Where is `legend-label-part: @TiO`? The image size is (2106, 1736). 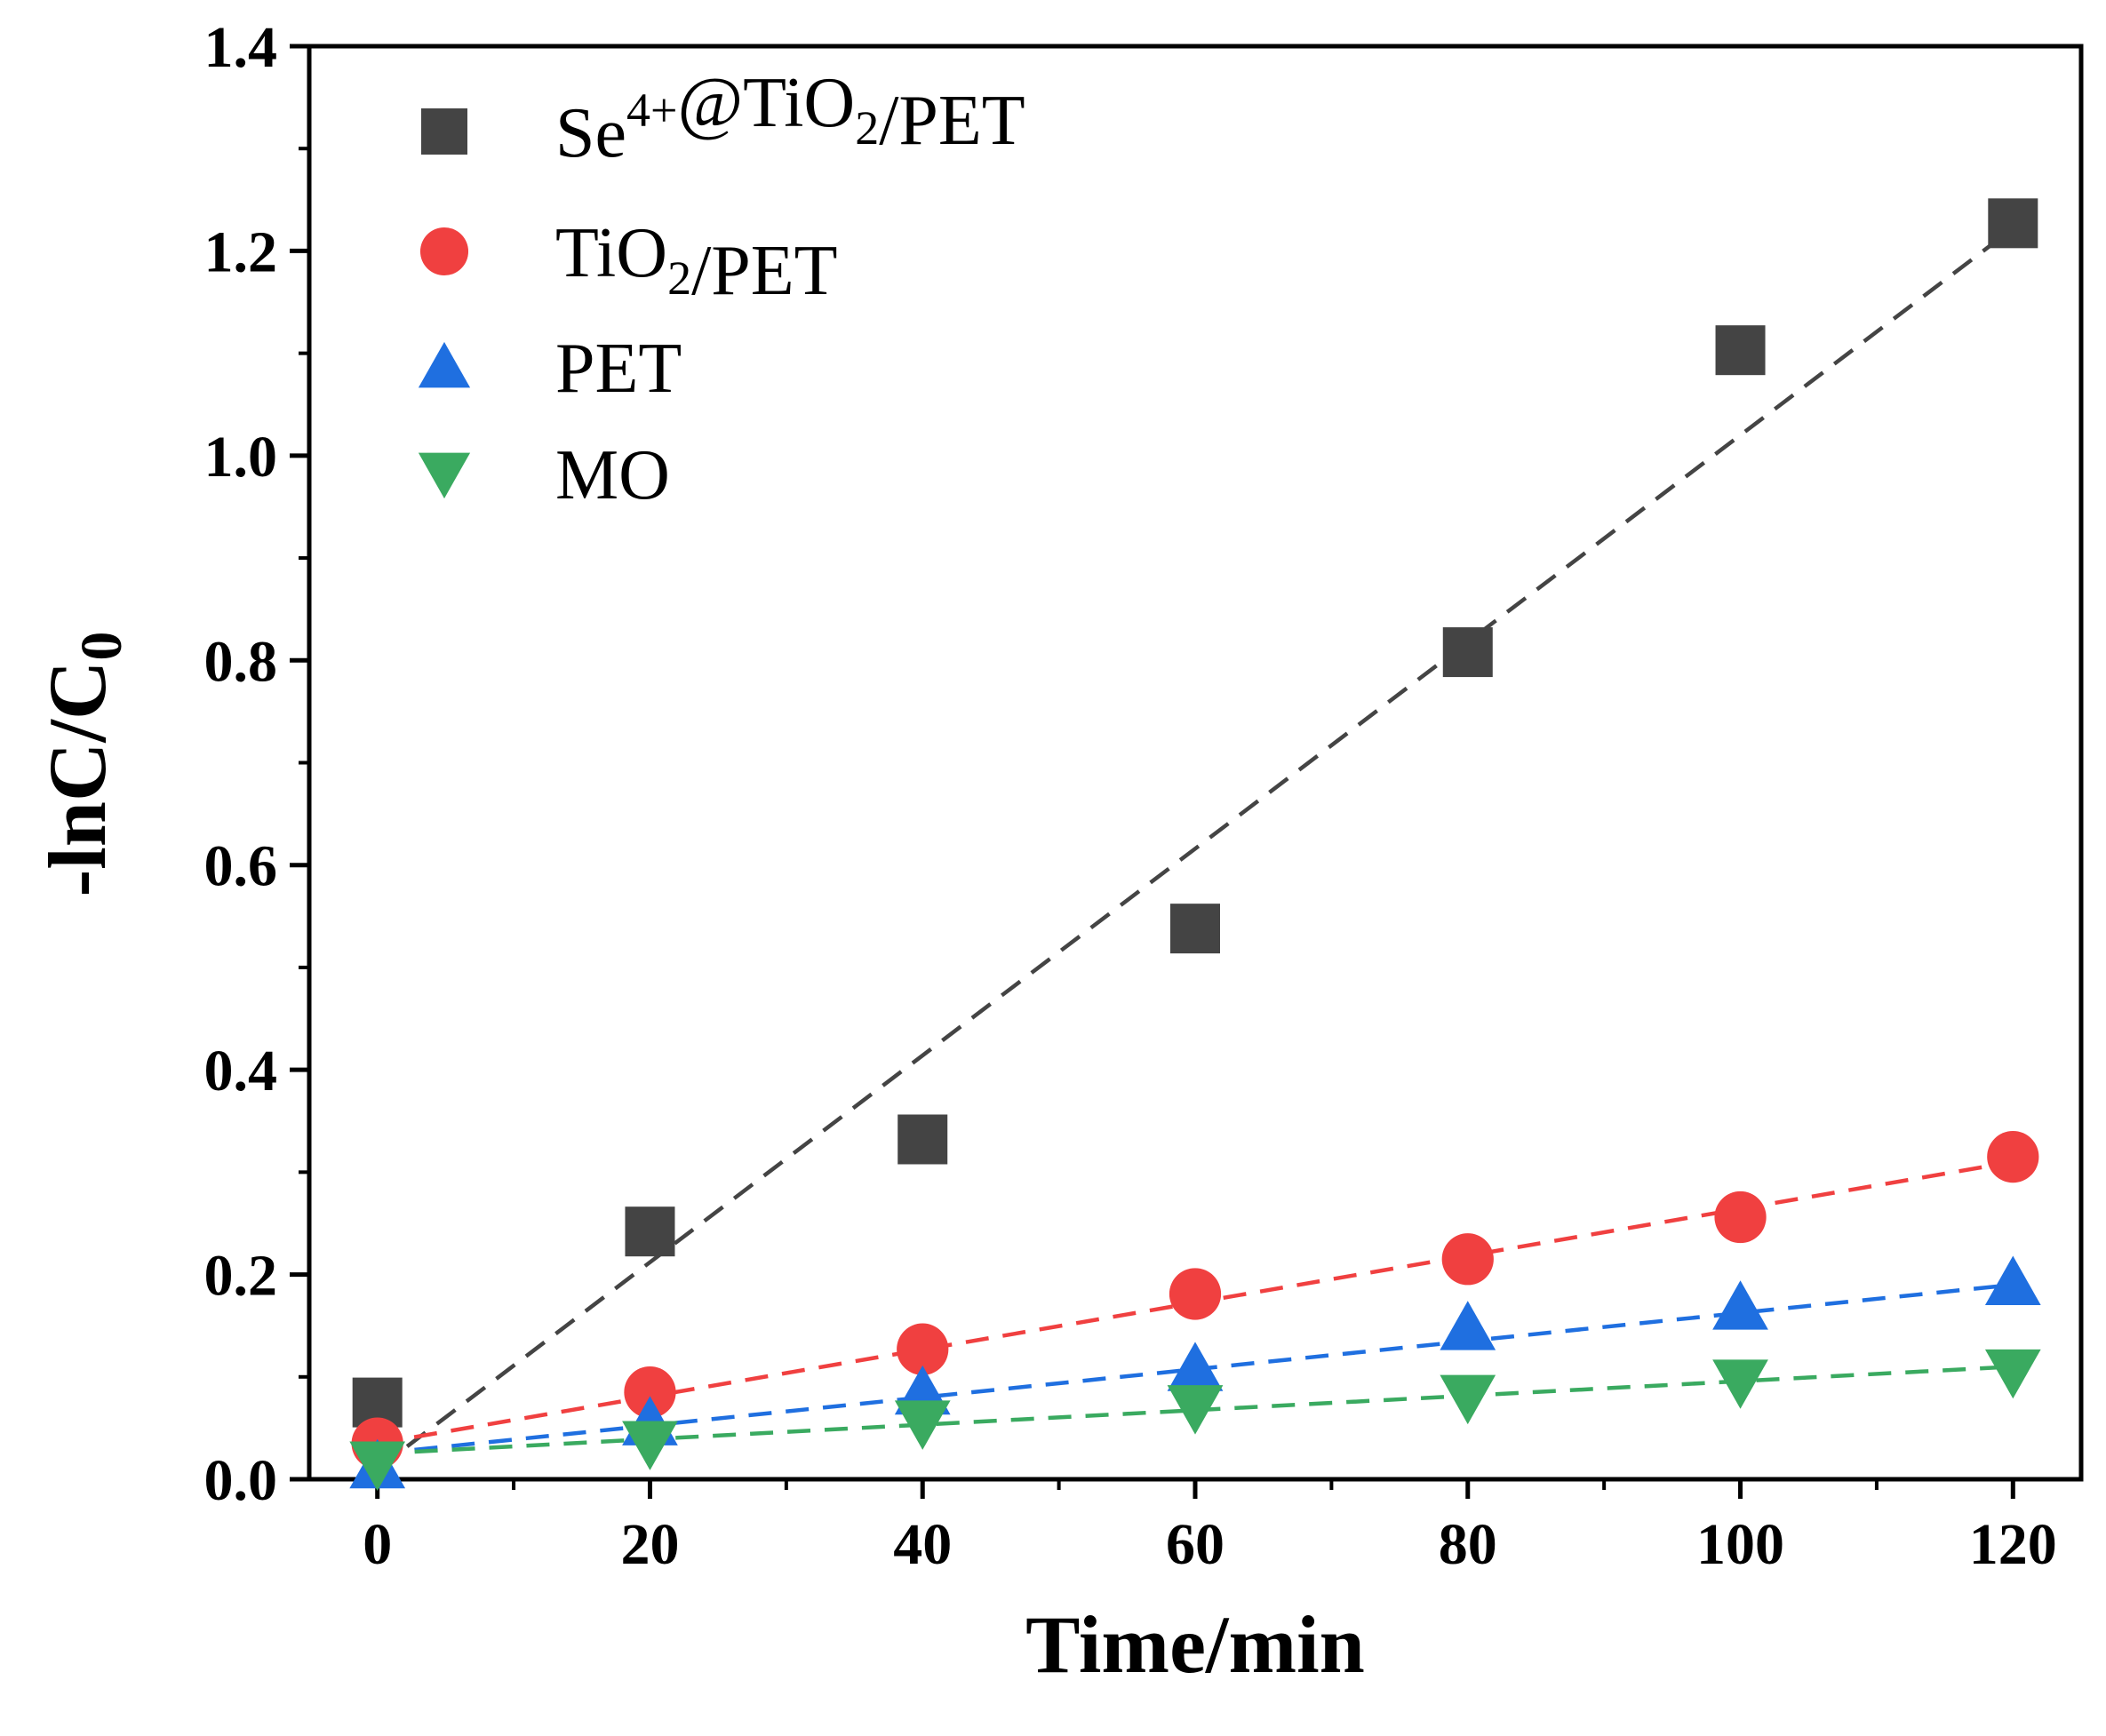 legend-label-part: @TiO is located at coordinates (766, 103).